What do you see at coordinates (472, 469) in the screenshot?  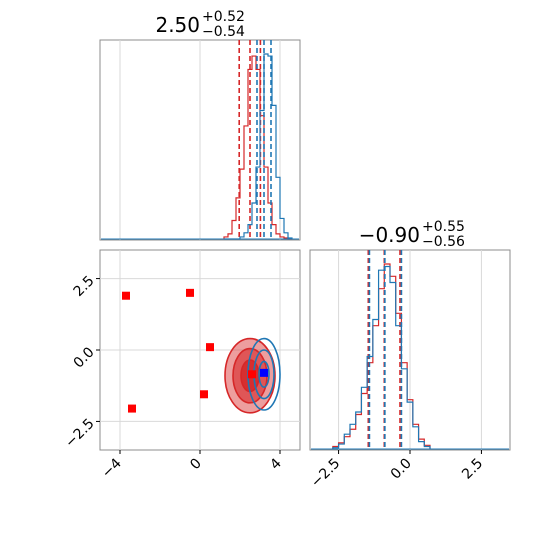 I see `marginal-y-x-tick-label-2: 2.5` at bounding box center [472, 469].